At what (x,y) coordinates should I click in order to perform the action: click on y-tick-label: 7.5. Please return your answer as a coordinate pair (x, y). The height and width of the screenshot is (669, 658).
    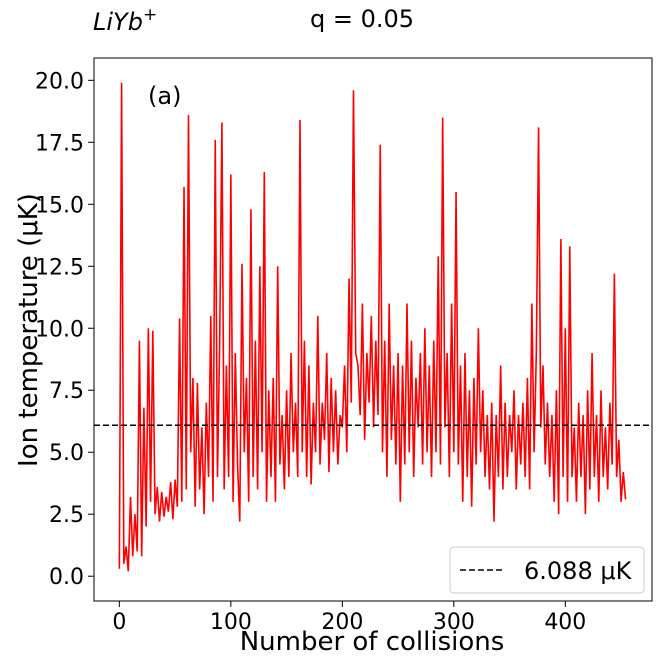
    Looking at the image, I should click on (66, 391).